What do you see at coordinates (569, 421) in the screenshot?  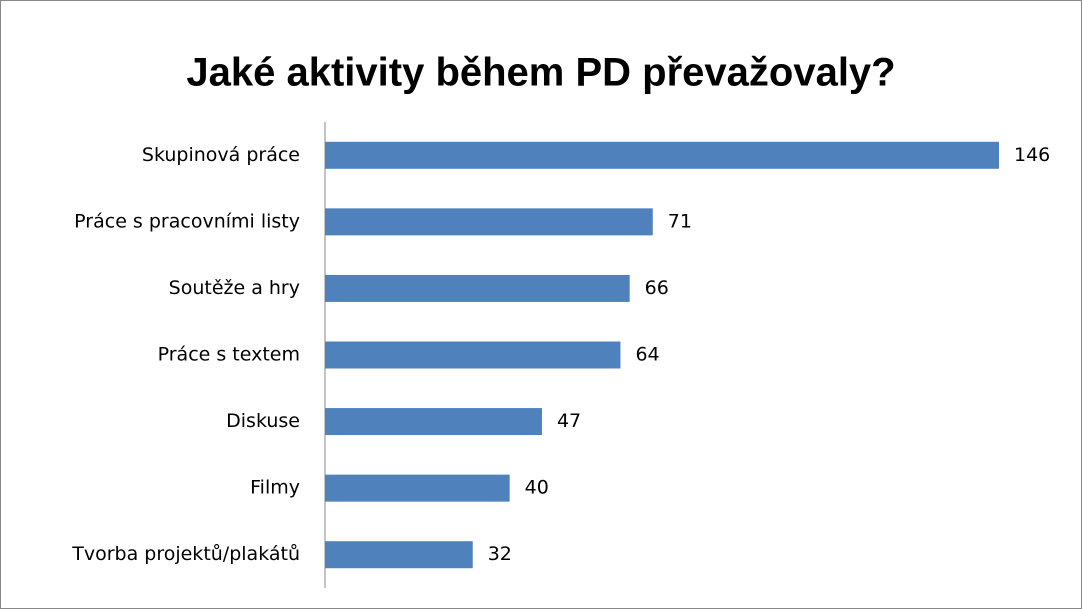 I see `data-label: 47` at bounding box center [569, 421].